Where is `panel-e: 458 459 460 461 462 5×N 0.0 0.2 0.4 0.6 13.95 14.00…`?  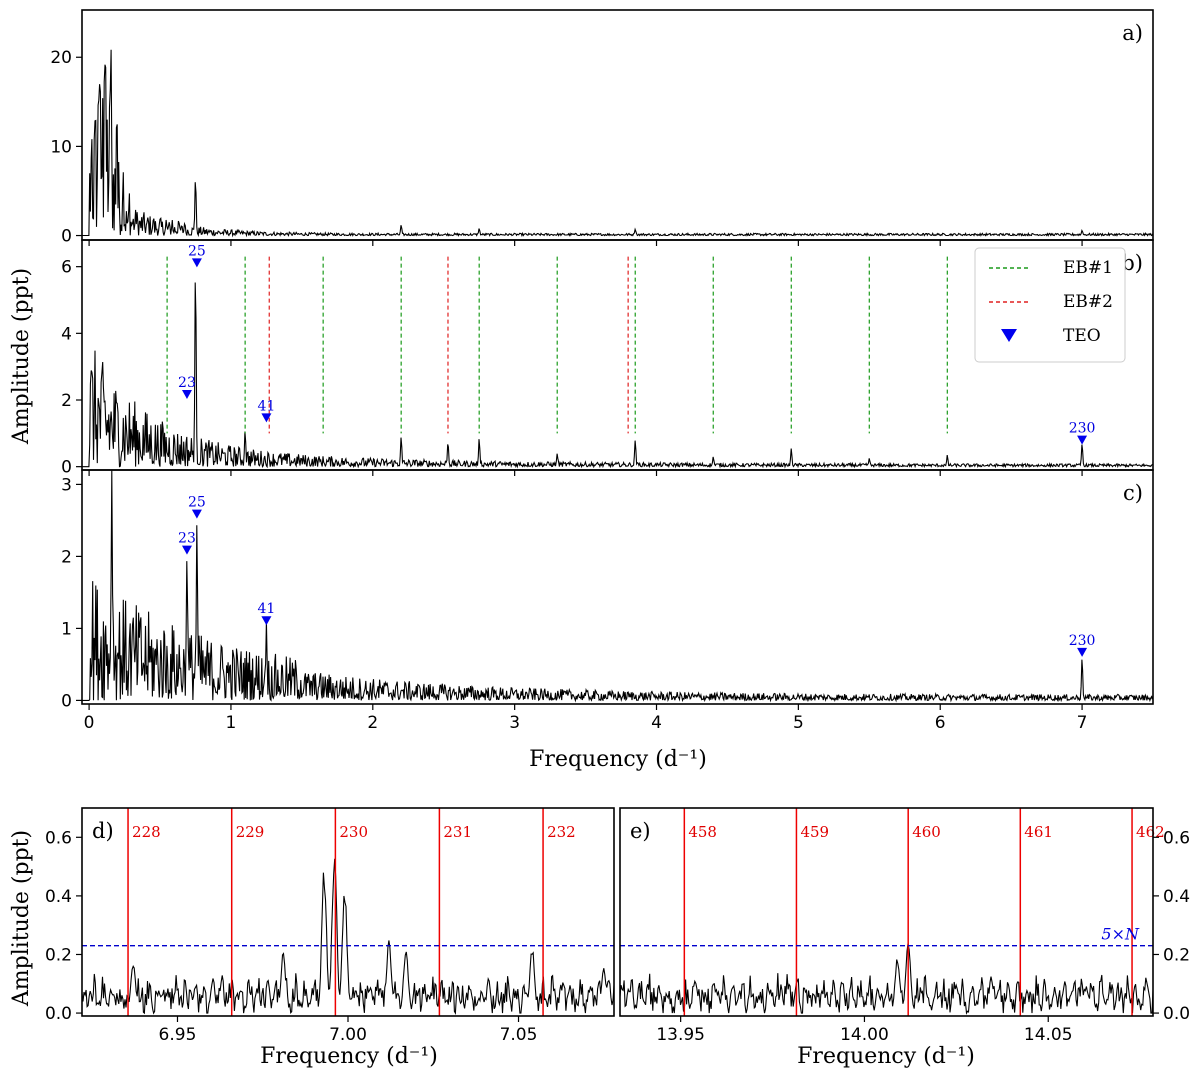 panel-e: 458 459 460 461 462 5×N 0.0 0.2 0.4 0.6 13.95 14.00… is located at coordinates (904, 926).